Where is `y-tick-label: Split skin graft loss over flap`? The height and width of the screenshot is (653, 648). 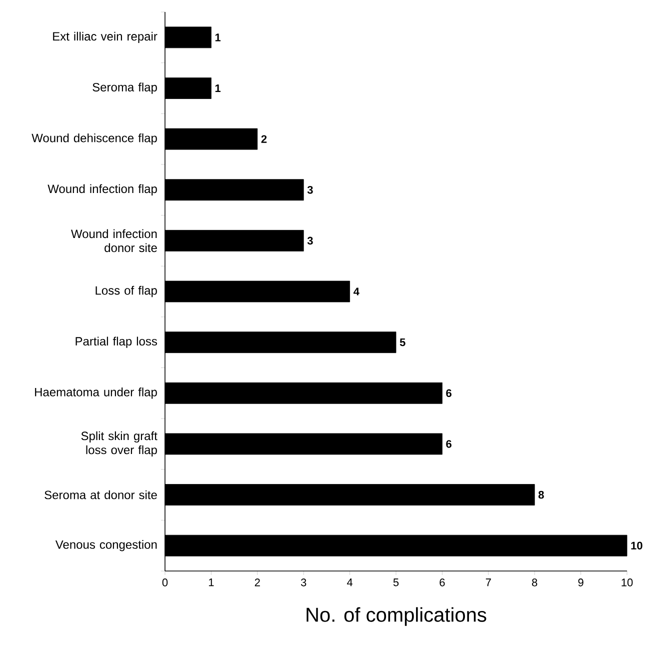
y-tick-label: Split skin graft loss over flap is located at coordinates (119, 444).